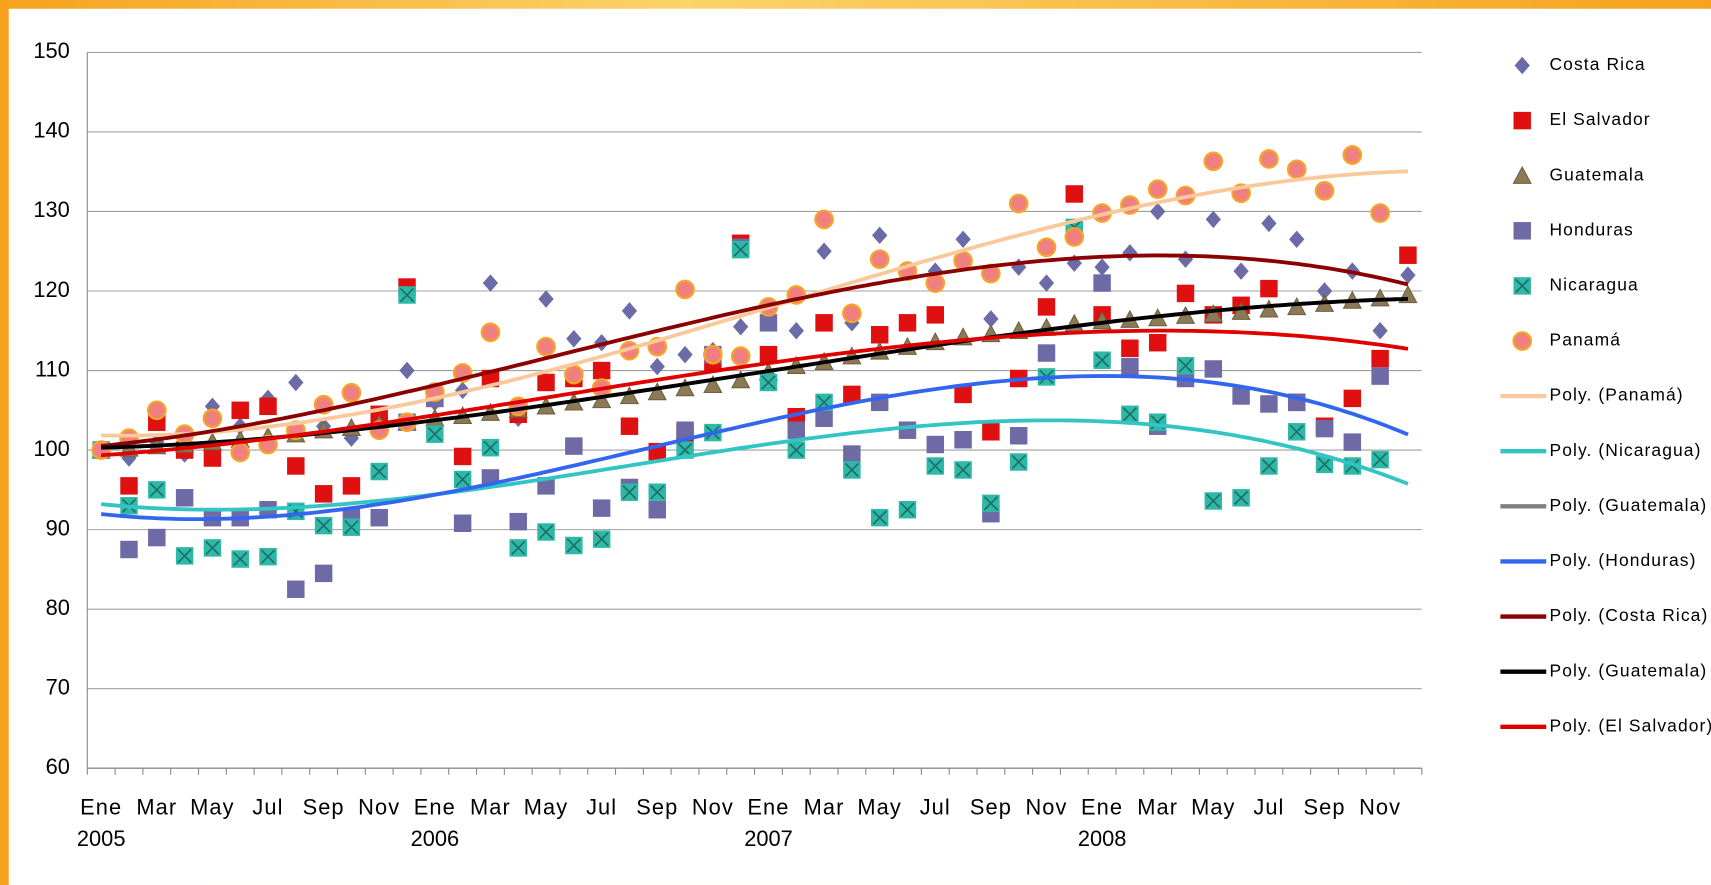 The width and height of the screenshot is (1711, 885). Describe the element at coordinates (768, 838) in the screenshot. I see `x-group-label: 2007` at that location.